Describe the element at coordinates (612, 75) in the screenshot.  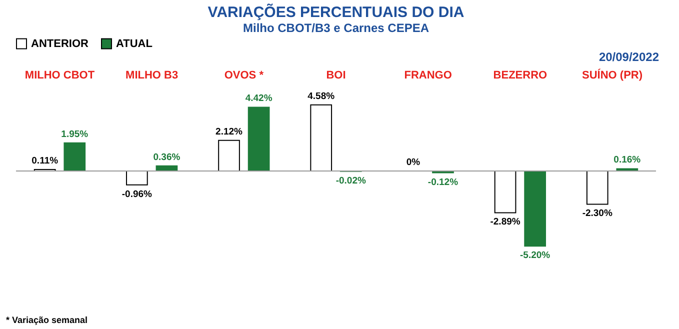
I see `x-tick-label: SUÍNO (PR)` at that location.